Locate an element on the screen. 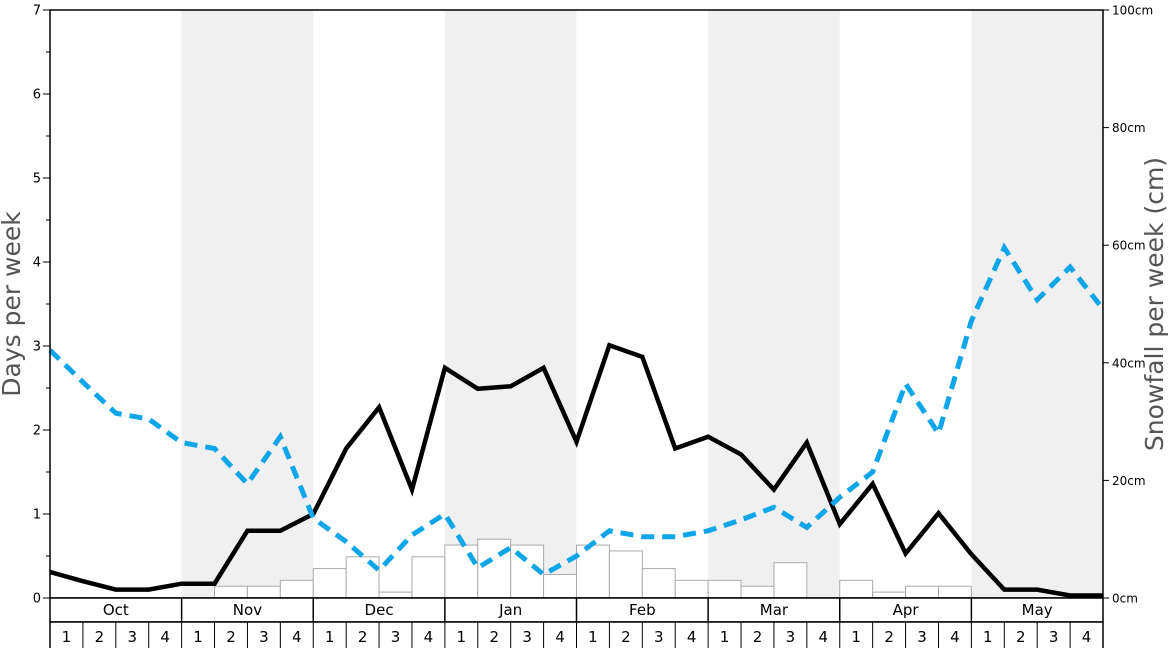 This screenshot has height=648, width=1168. month-shade-mar is located at coordinates (774, 304).